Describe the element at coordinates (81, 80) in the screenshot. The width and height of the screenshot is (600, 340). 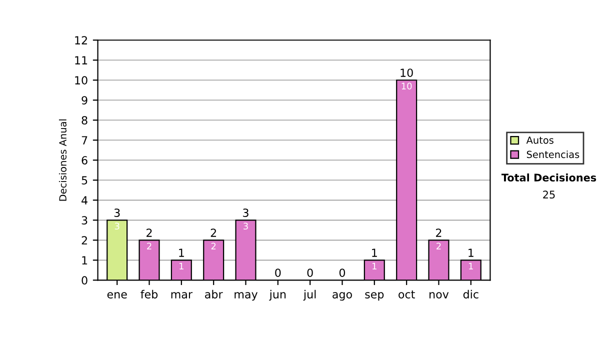
I see `y-tick-label: 10` at that location.